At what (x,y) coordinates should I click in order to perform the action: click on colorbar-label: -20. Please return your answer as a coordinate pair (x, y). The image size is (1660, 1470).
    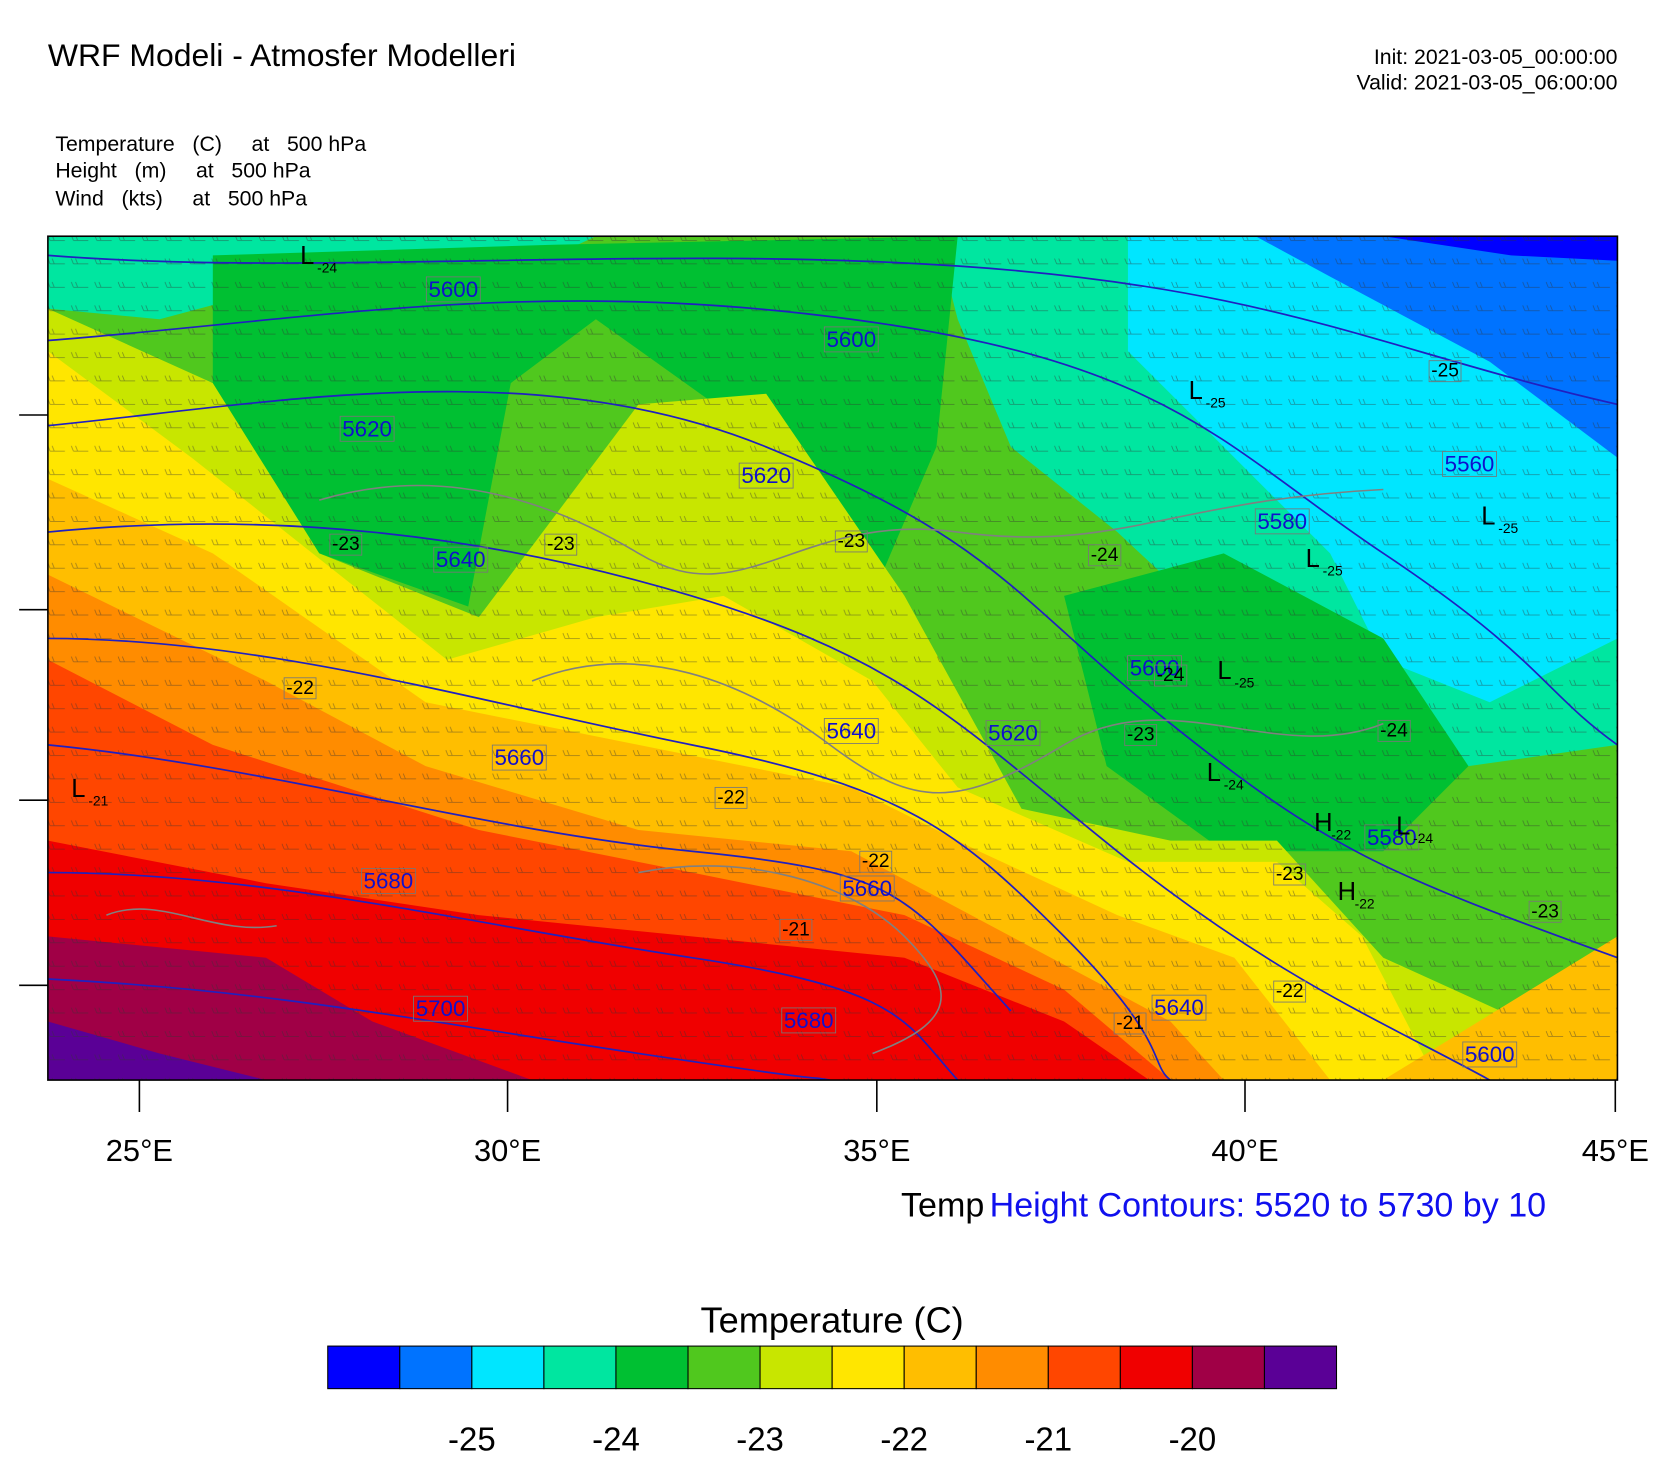
    Looking at the image, I should click on (1193, 1438).